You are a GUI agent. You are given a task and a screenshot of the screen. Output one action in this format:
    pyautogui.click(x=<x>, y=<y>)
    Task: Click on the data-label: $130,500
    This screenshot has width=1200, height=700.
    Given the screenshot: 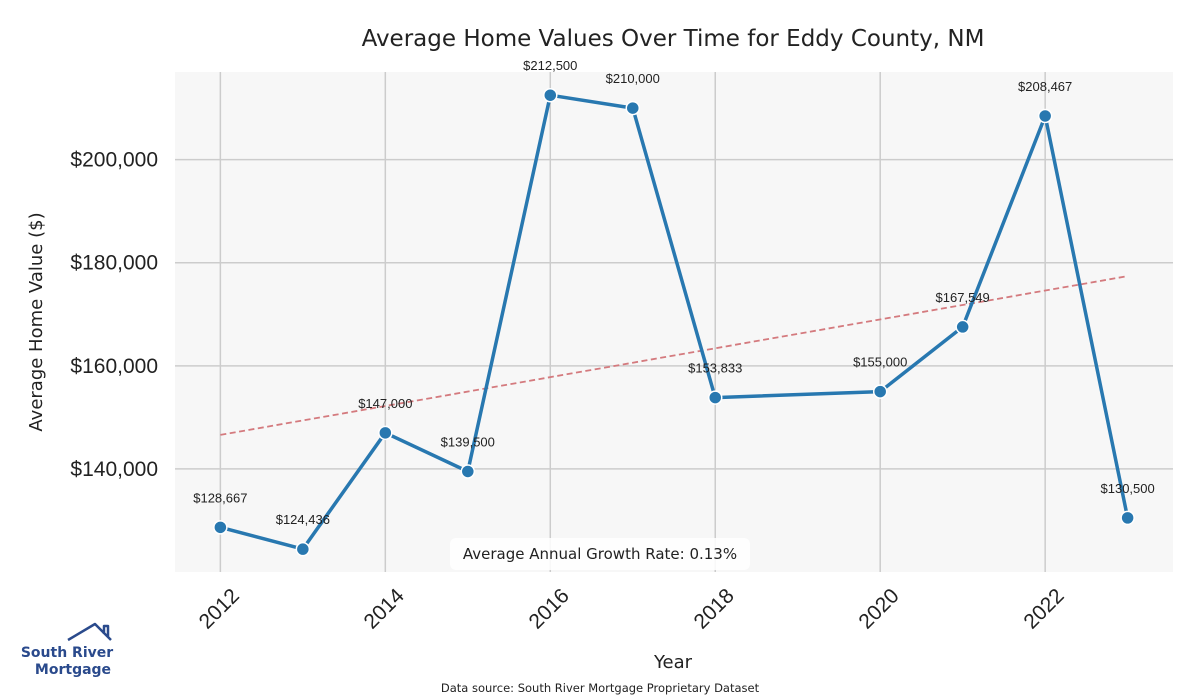 What is the action you would take?
    pyautogui.click(x=1128, y=488)
    